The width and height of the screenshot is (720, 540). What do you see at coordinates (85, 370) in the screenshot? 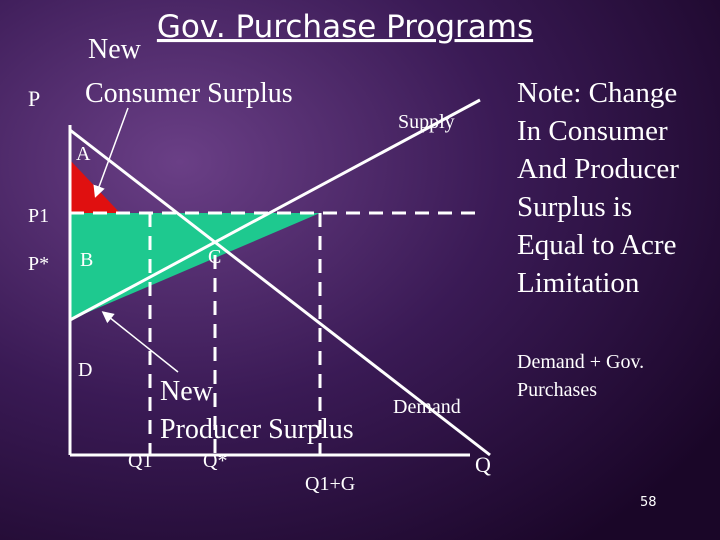
I see `region-label: D` at bounding box center [85, 370].